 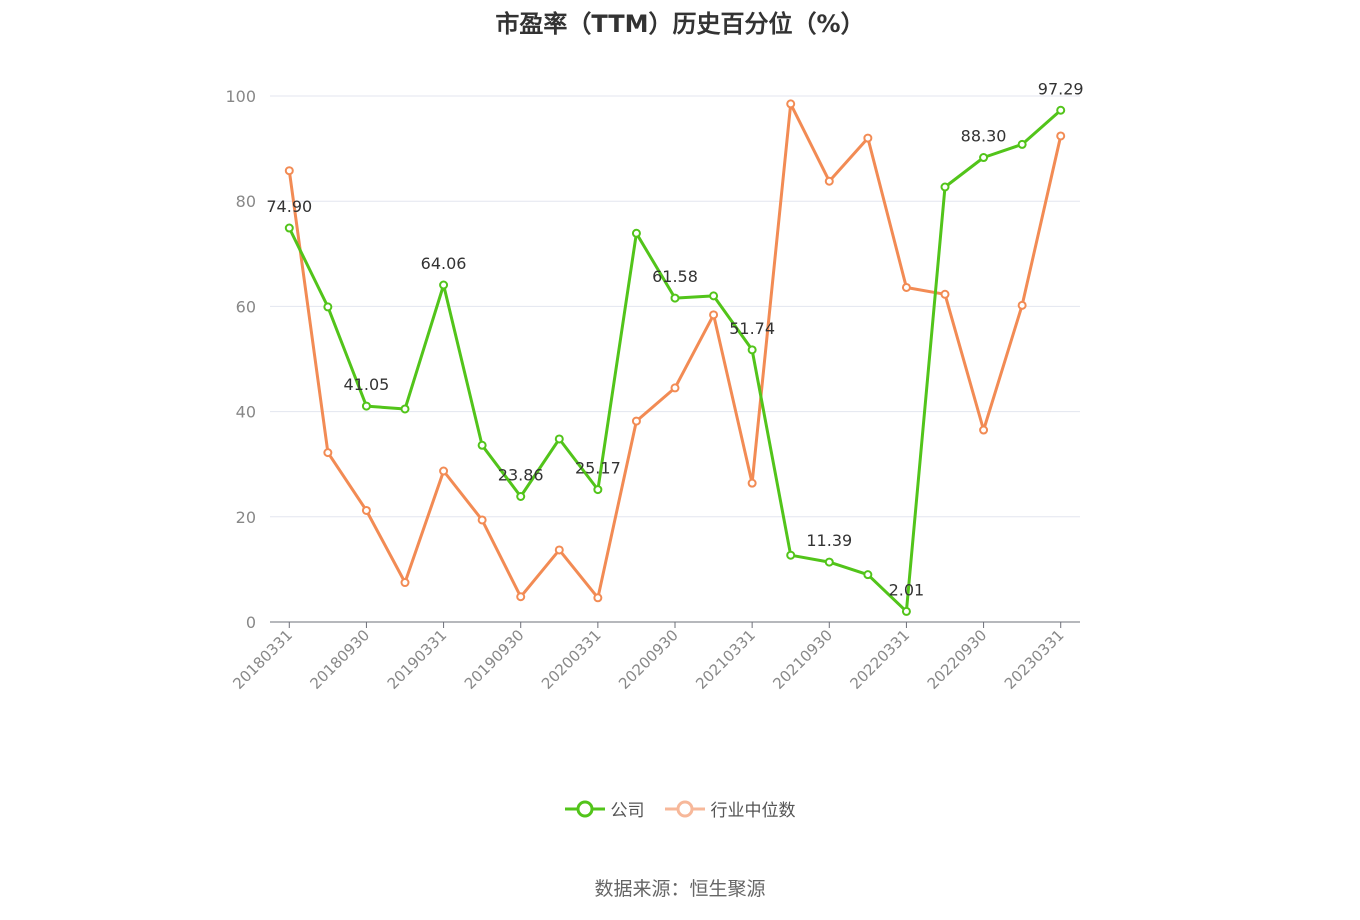 What do you see at coordinates (444, 263) in the screenshot?
I see `data-label-company: 64.06` at bounding box center [444, 263].